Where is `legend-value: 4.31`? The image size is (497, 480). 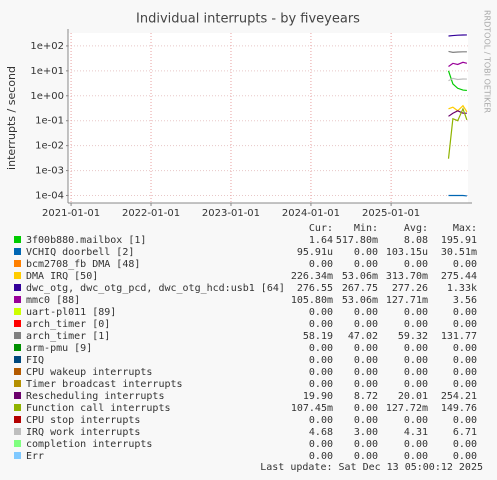 legend-value: 4.31 is located at coordinates (416, 432).